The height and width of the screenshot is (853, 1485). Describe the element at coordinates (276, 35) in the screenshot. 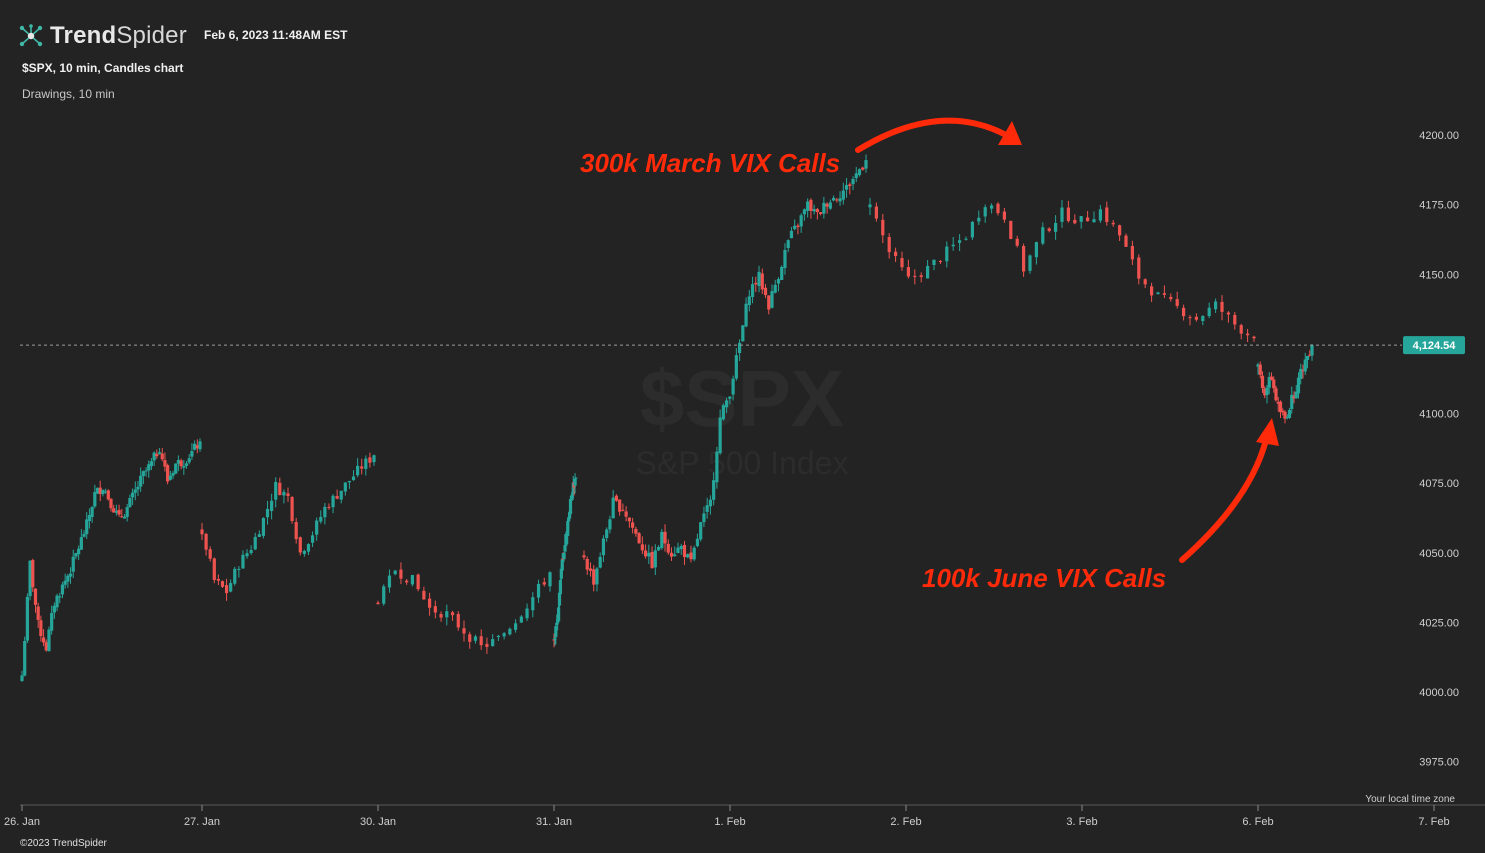

I see `timestamp: Feb 6, 2023 11:48AM EST` at that location.